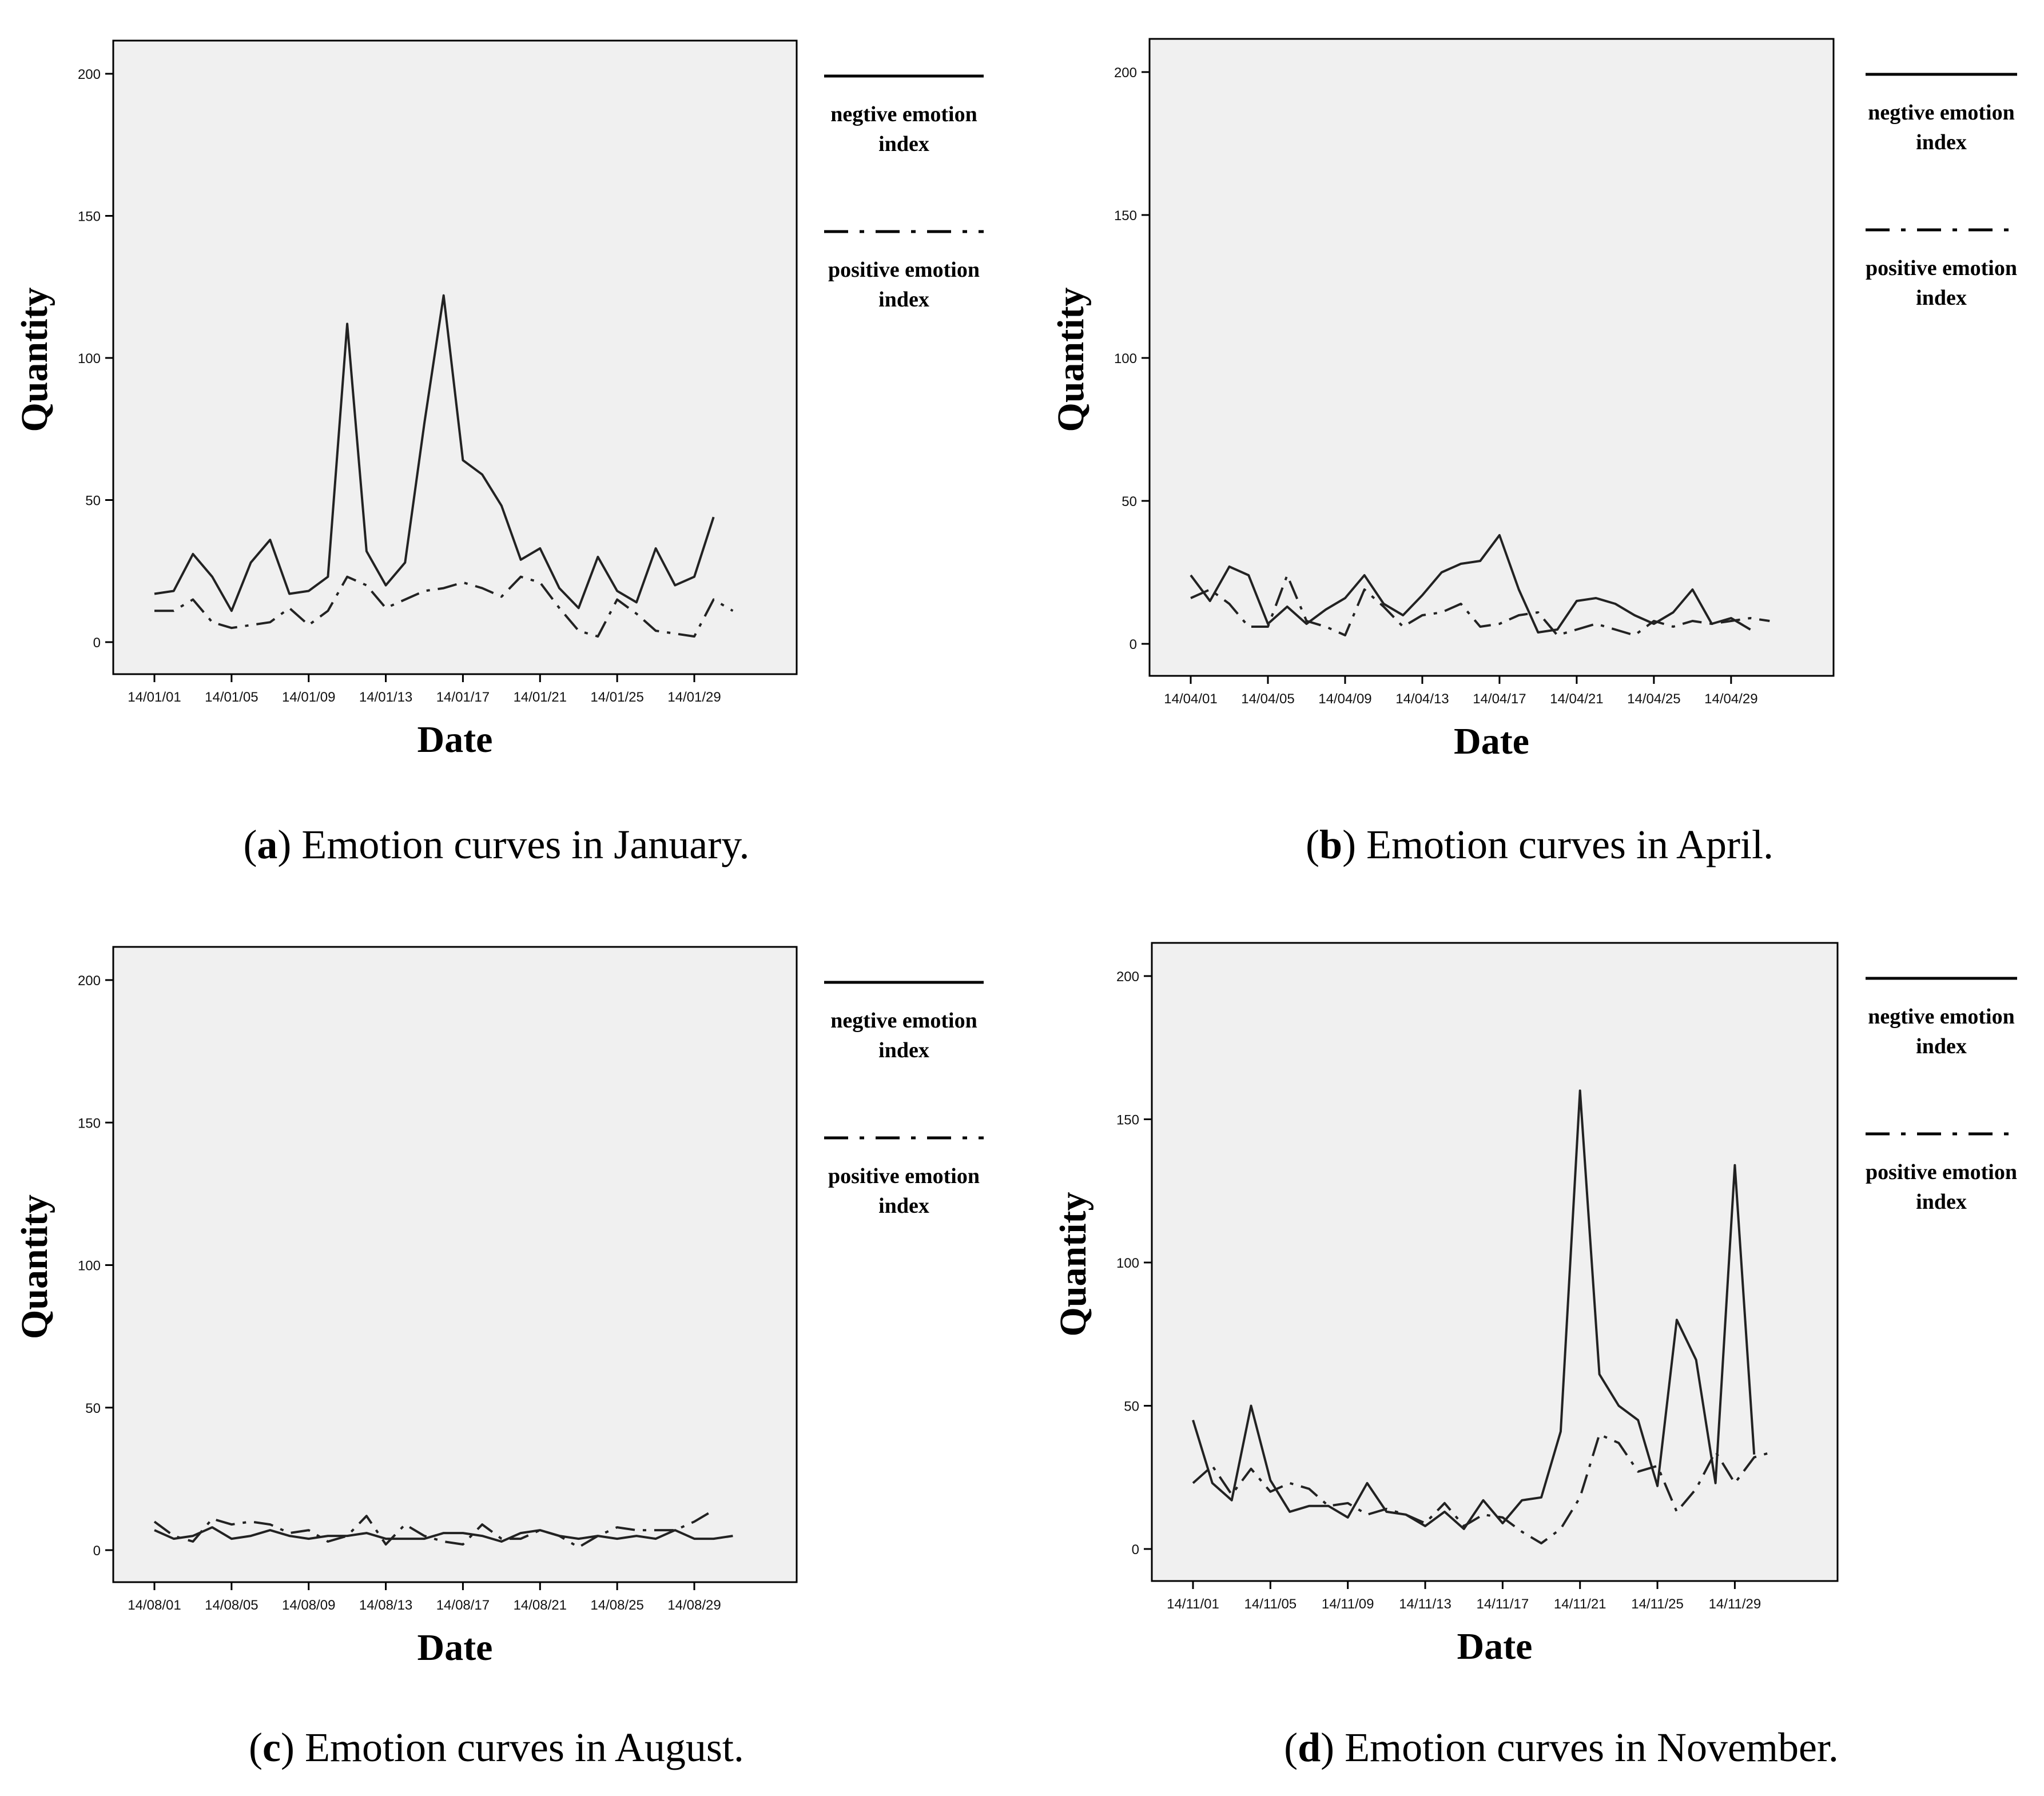 This screenshot has height=1796, width=2044. Describe the element at coordinates (616, 697) in the screenshot. I see `x-tick-label: 14/01/25` at that location.